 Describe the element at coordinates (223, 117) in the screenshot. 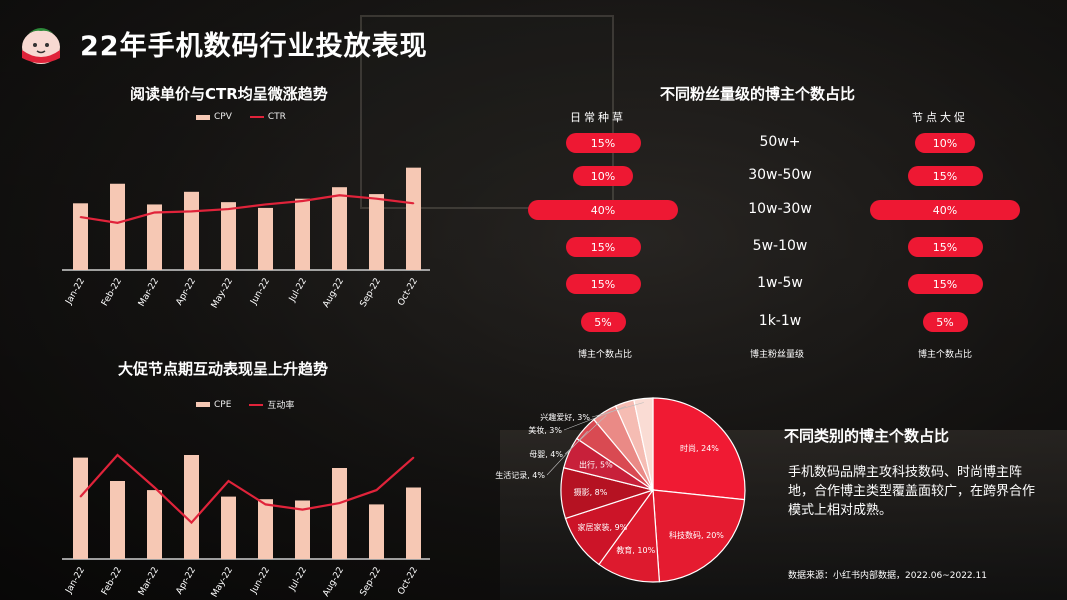

I see `legend-label: CPV` at that location.